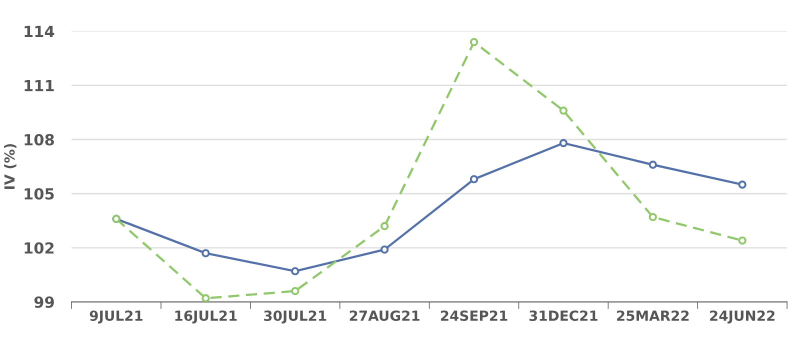 The image size is (795, 347). Describe the element at coordinates (295, 317) in the screenshot. I see `x-tick-label: 30JUL21` at that location.